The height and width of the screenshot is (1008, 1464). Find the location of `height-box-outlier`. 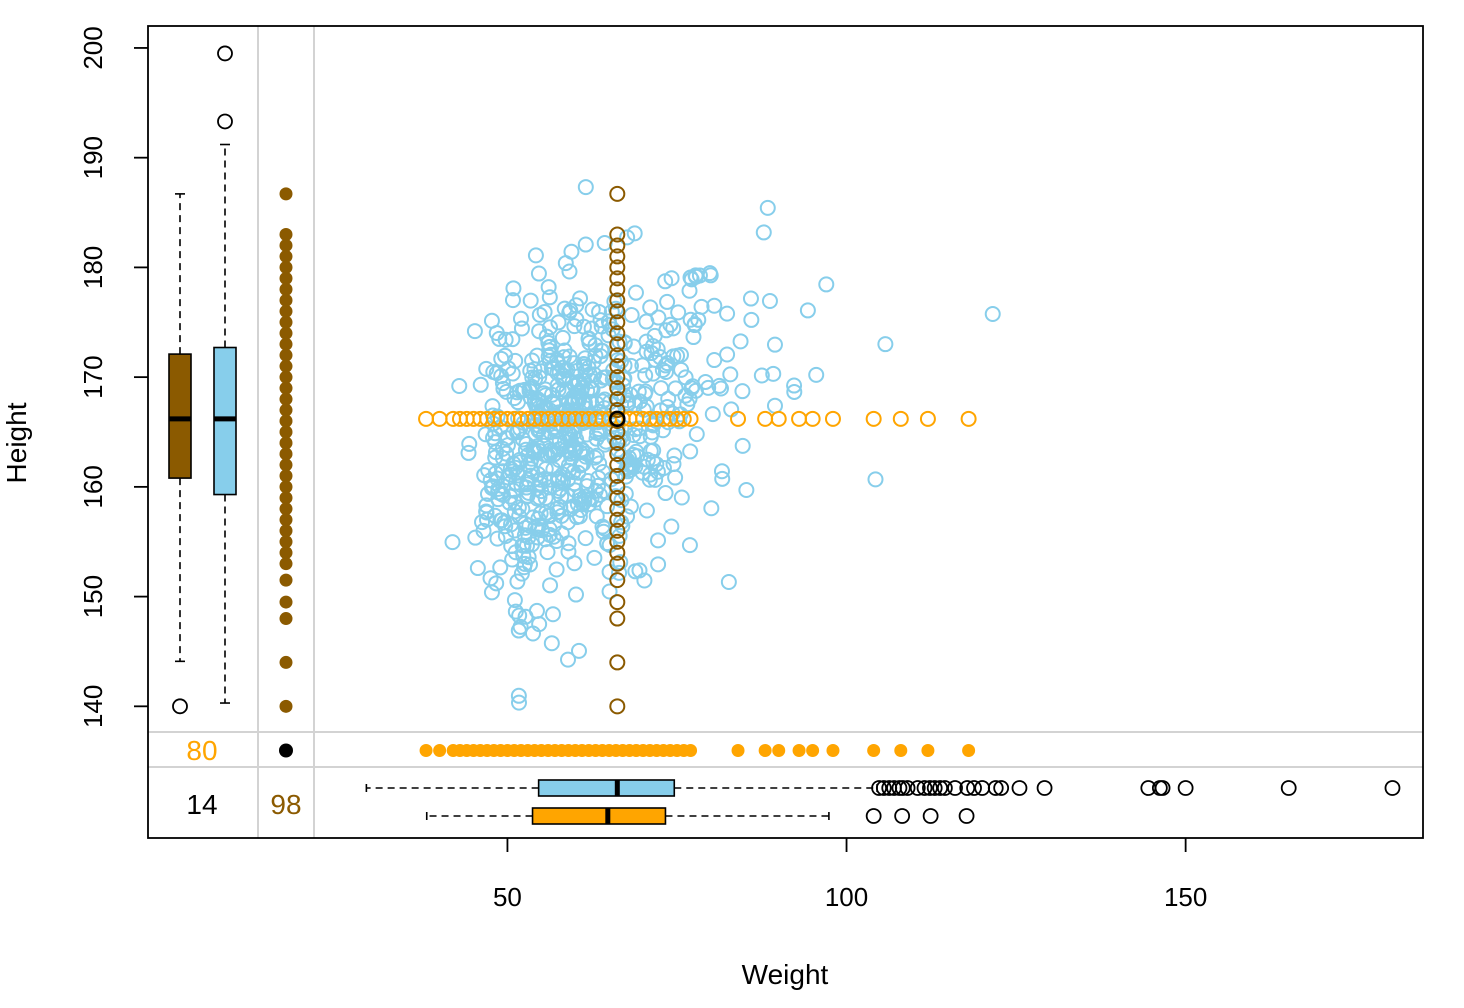

height-box-outlier is located at coordinates (180, 706).